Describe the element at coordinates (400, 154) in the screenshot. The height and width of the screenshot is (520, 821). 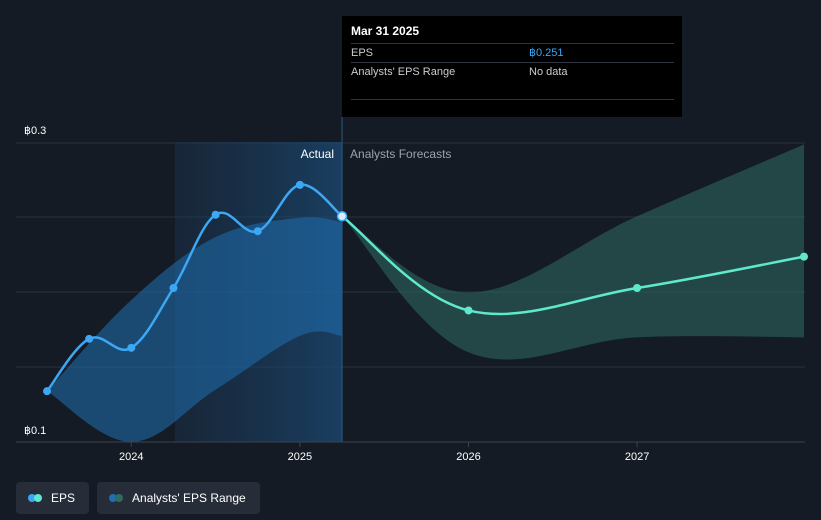
I see `forecast-region-label: Analysts Forecasts` at that location.